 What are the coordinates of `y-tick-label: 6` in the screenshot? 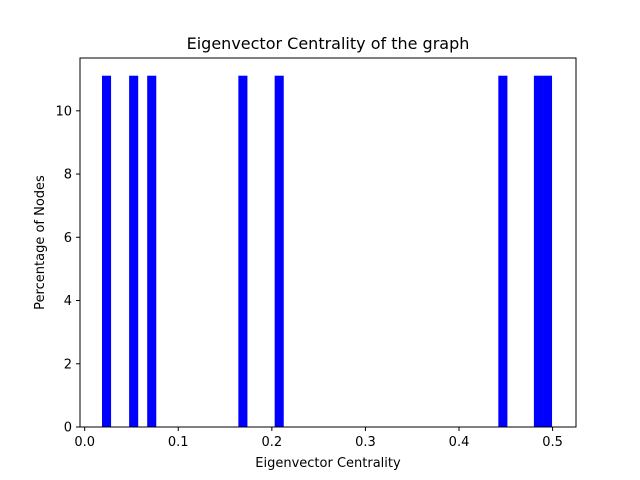 It's located at (68, 238).